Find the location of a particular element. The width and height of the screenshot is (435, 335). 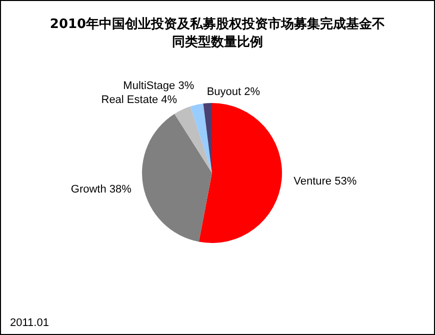

data-label: 4% is located at coordinates (169, 100).